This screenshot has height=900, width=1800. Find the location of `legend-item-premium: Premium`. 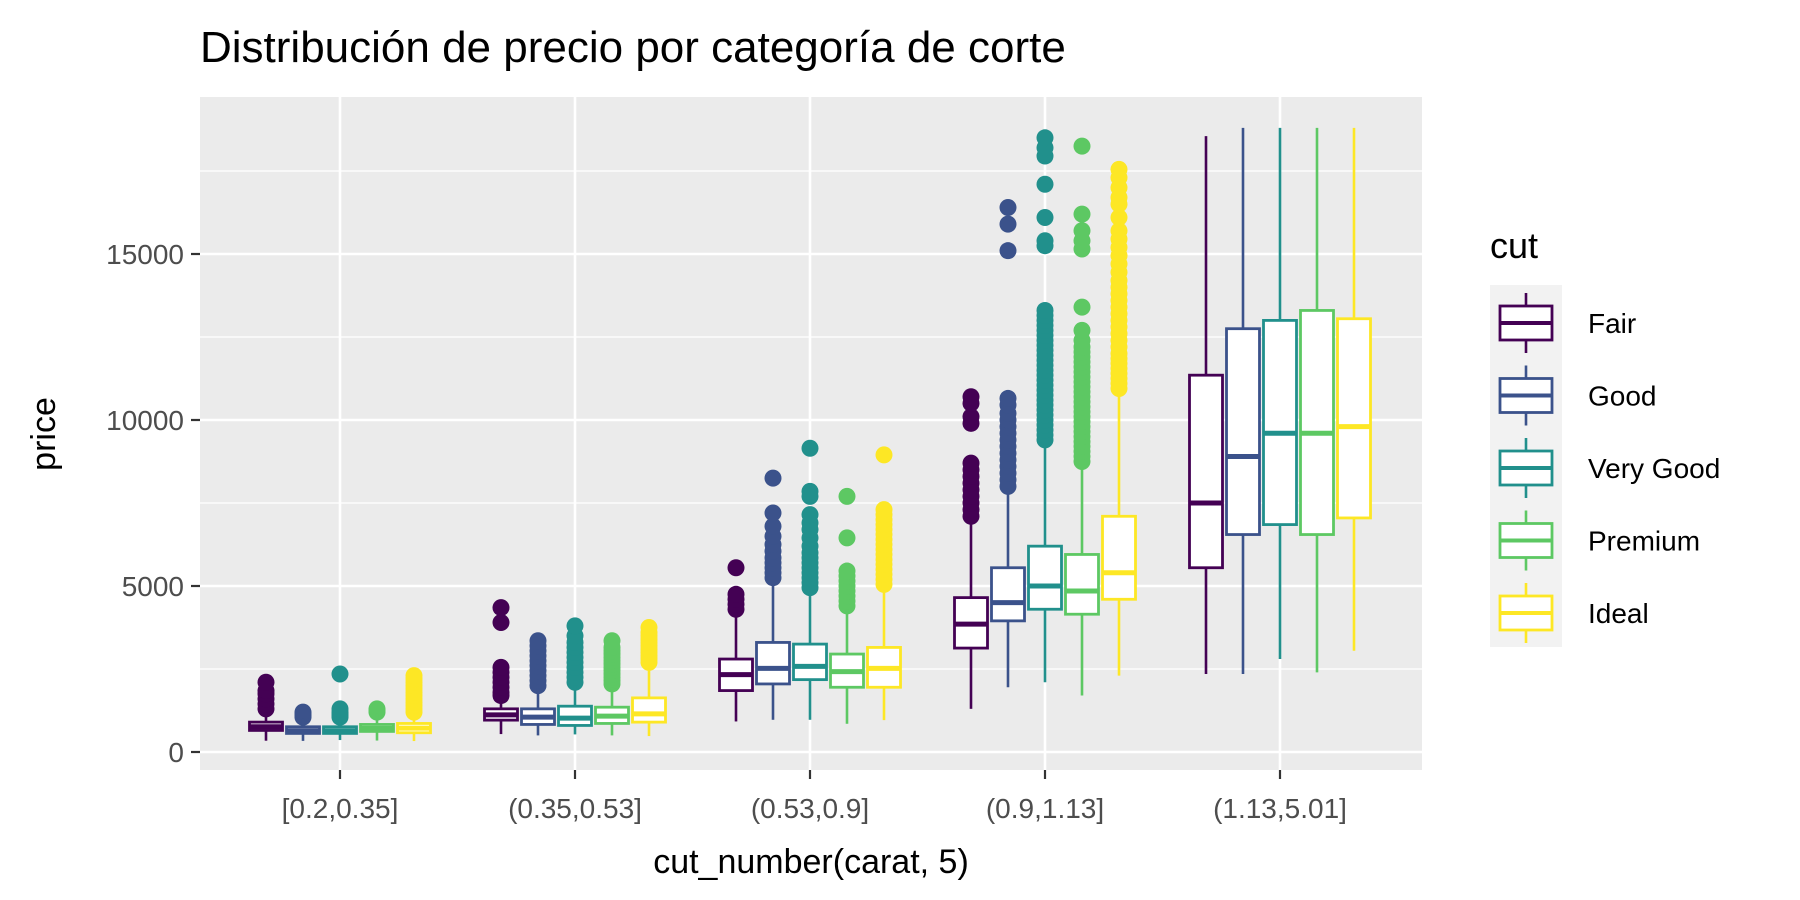

legend-item-premium: Premium is located at coordinates (1599, 540).